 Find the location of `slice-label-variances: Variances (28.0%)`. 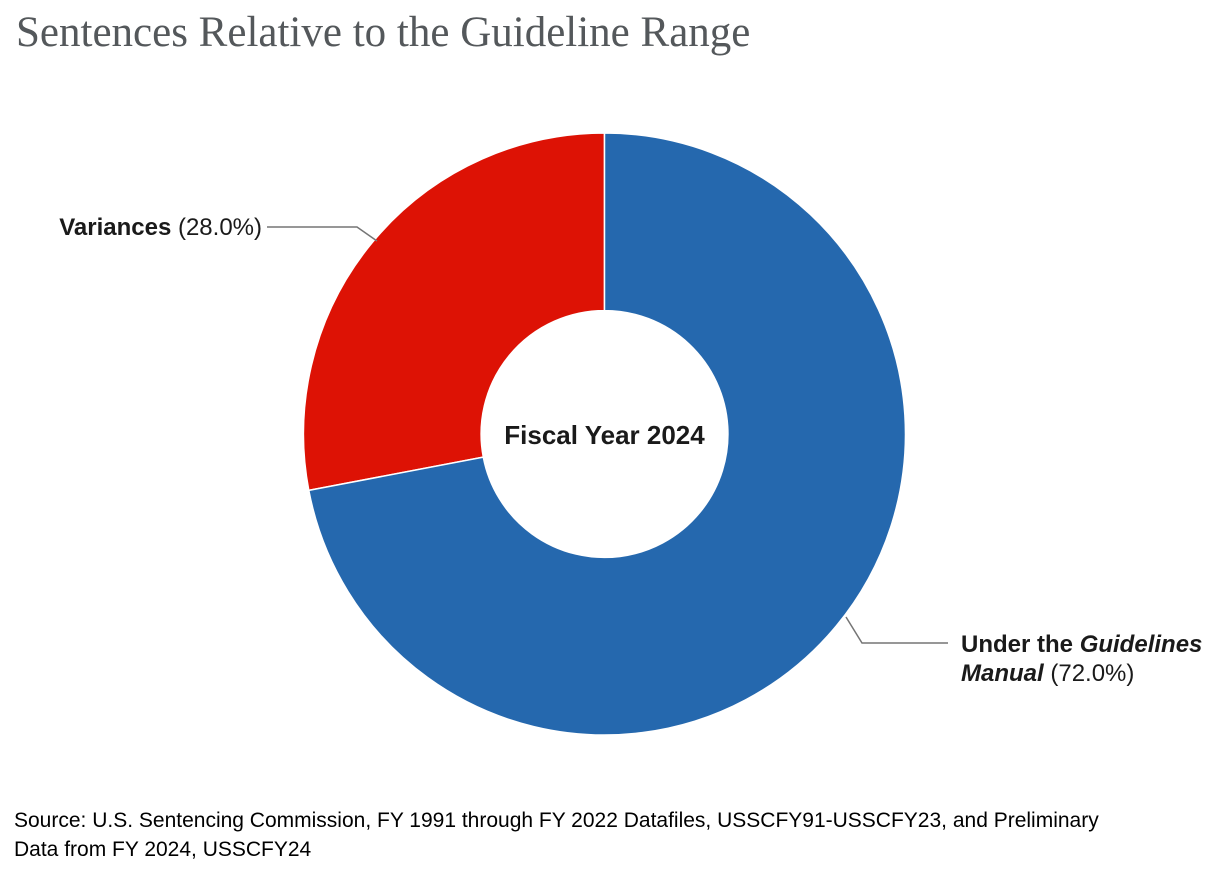

slice-label-variances: Variances (28.0%) is located at coordinates (160, 227).